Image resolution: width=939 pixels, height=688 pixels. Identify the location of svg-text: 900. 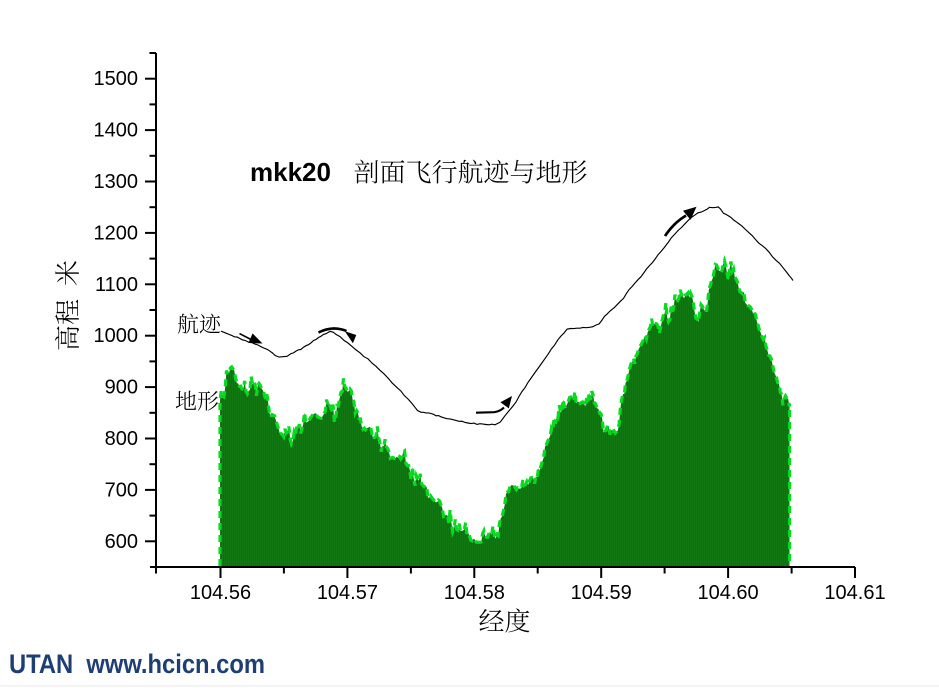
(121, 388).